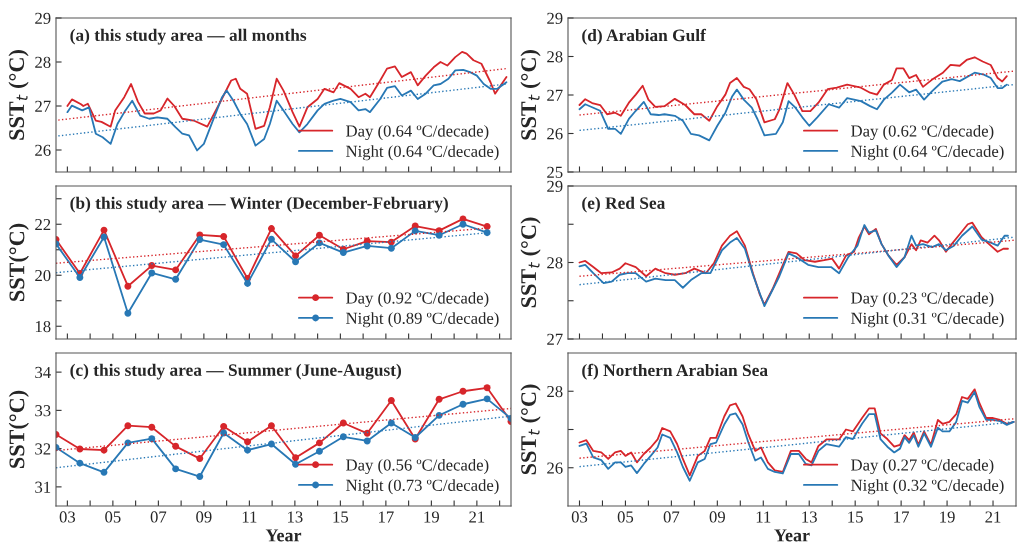  I want to click on legend-label: Night (0.31 ºC/decade), so click(927, 320).